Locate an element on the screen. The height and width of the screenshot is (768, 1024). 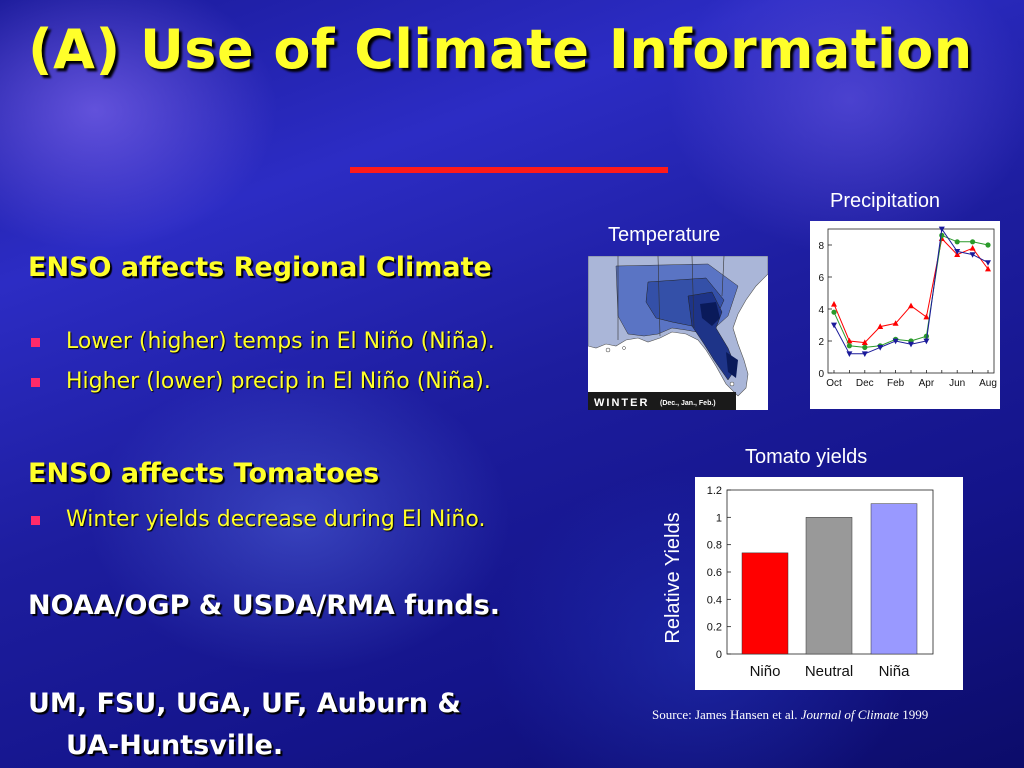
tomato-panel: 0 0.2 0.4 0.6 0.8 1 1.2 Niño Neutral Niña is located at coordinates (829, 583).